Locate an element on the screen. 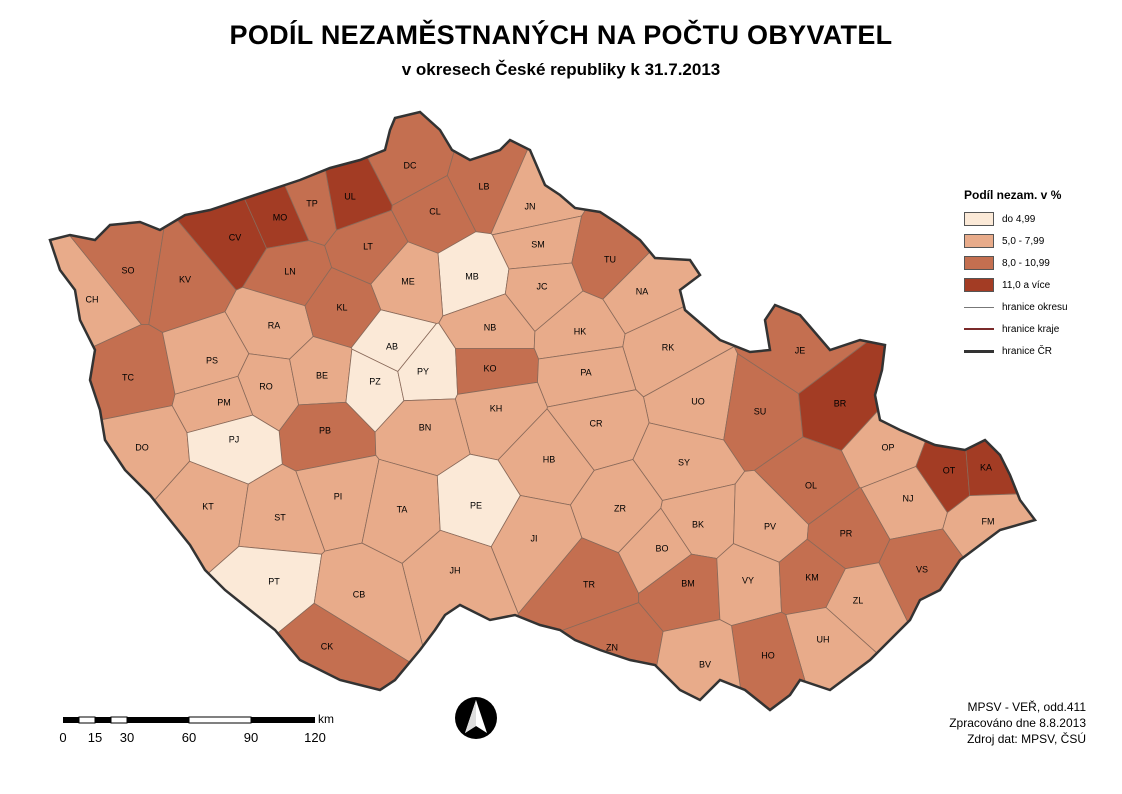  legend-class-row: 11,0 a více is located at coordinates (1016, 285).